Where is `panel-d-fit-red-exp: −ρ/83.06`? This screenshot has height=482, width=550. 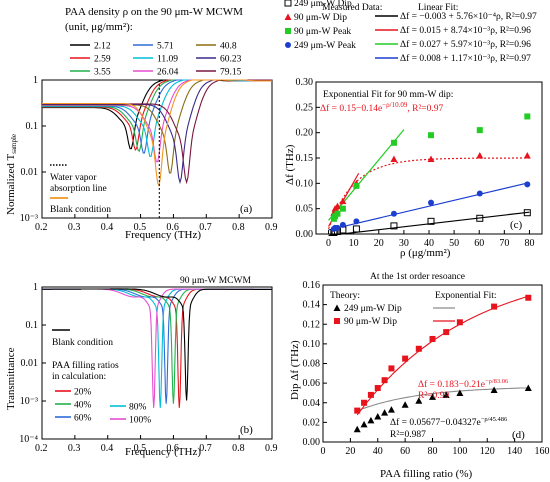 panel-d-fit-red-exp: −ρ/83.06 is located at coordinates (497, 381).